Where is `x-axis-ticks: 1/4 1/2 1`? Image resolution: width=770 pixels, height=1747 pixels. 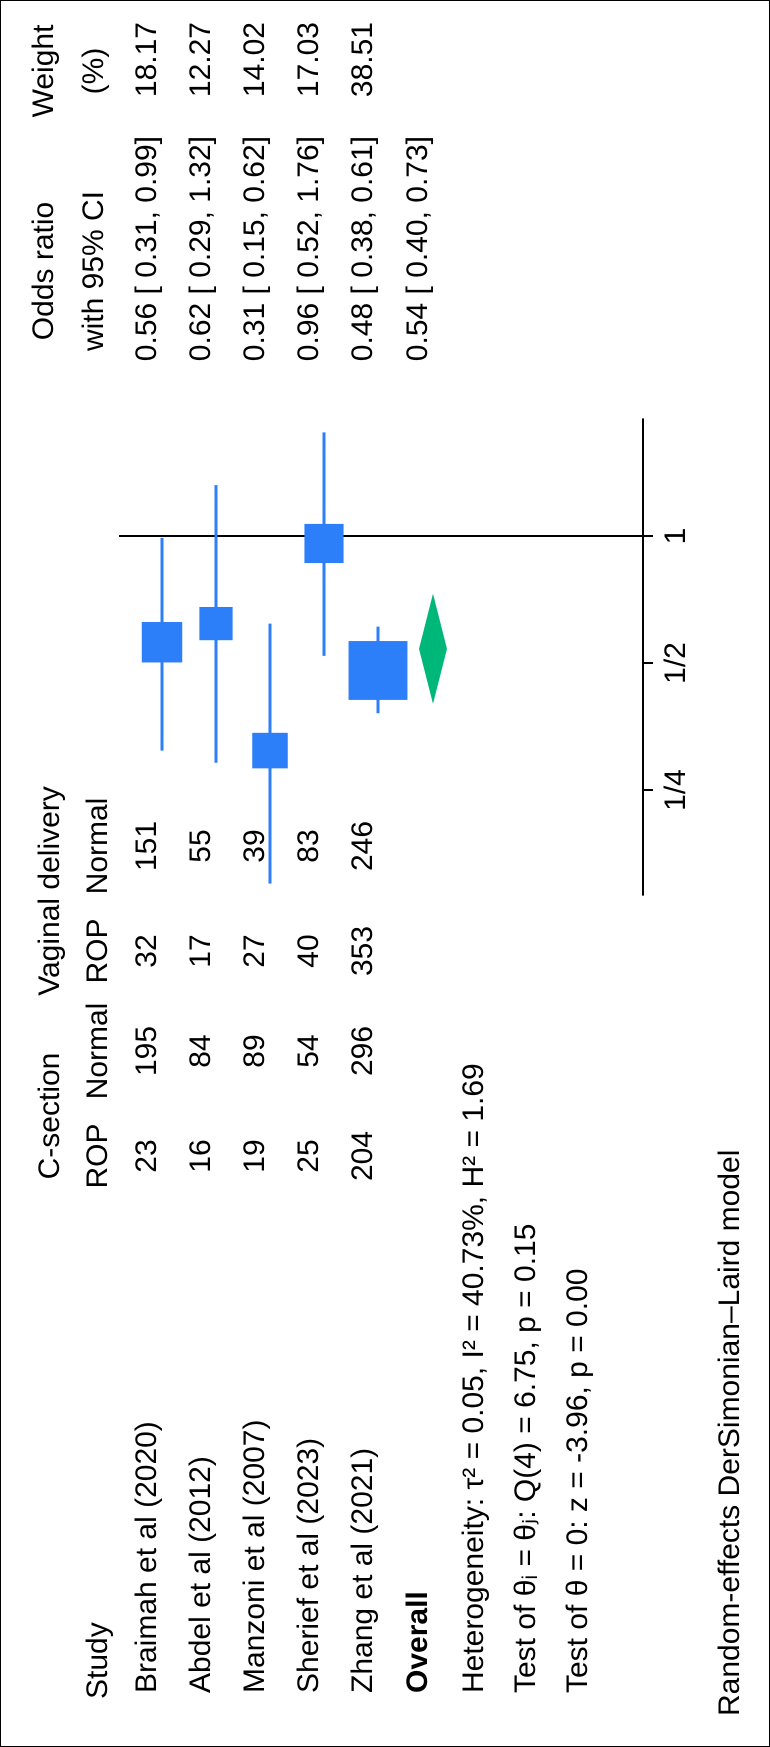
x-axis-ticks: 1/4 1/2 1 is located at coordinates (667, 669).